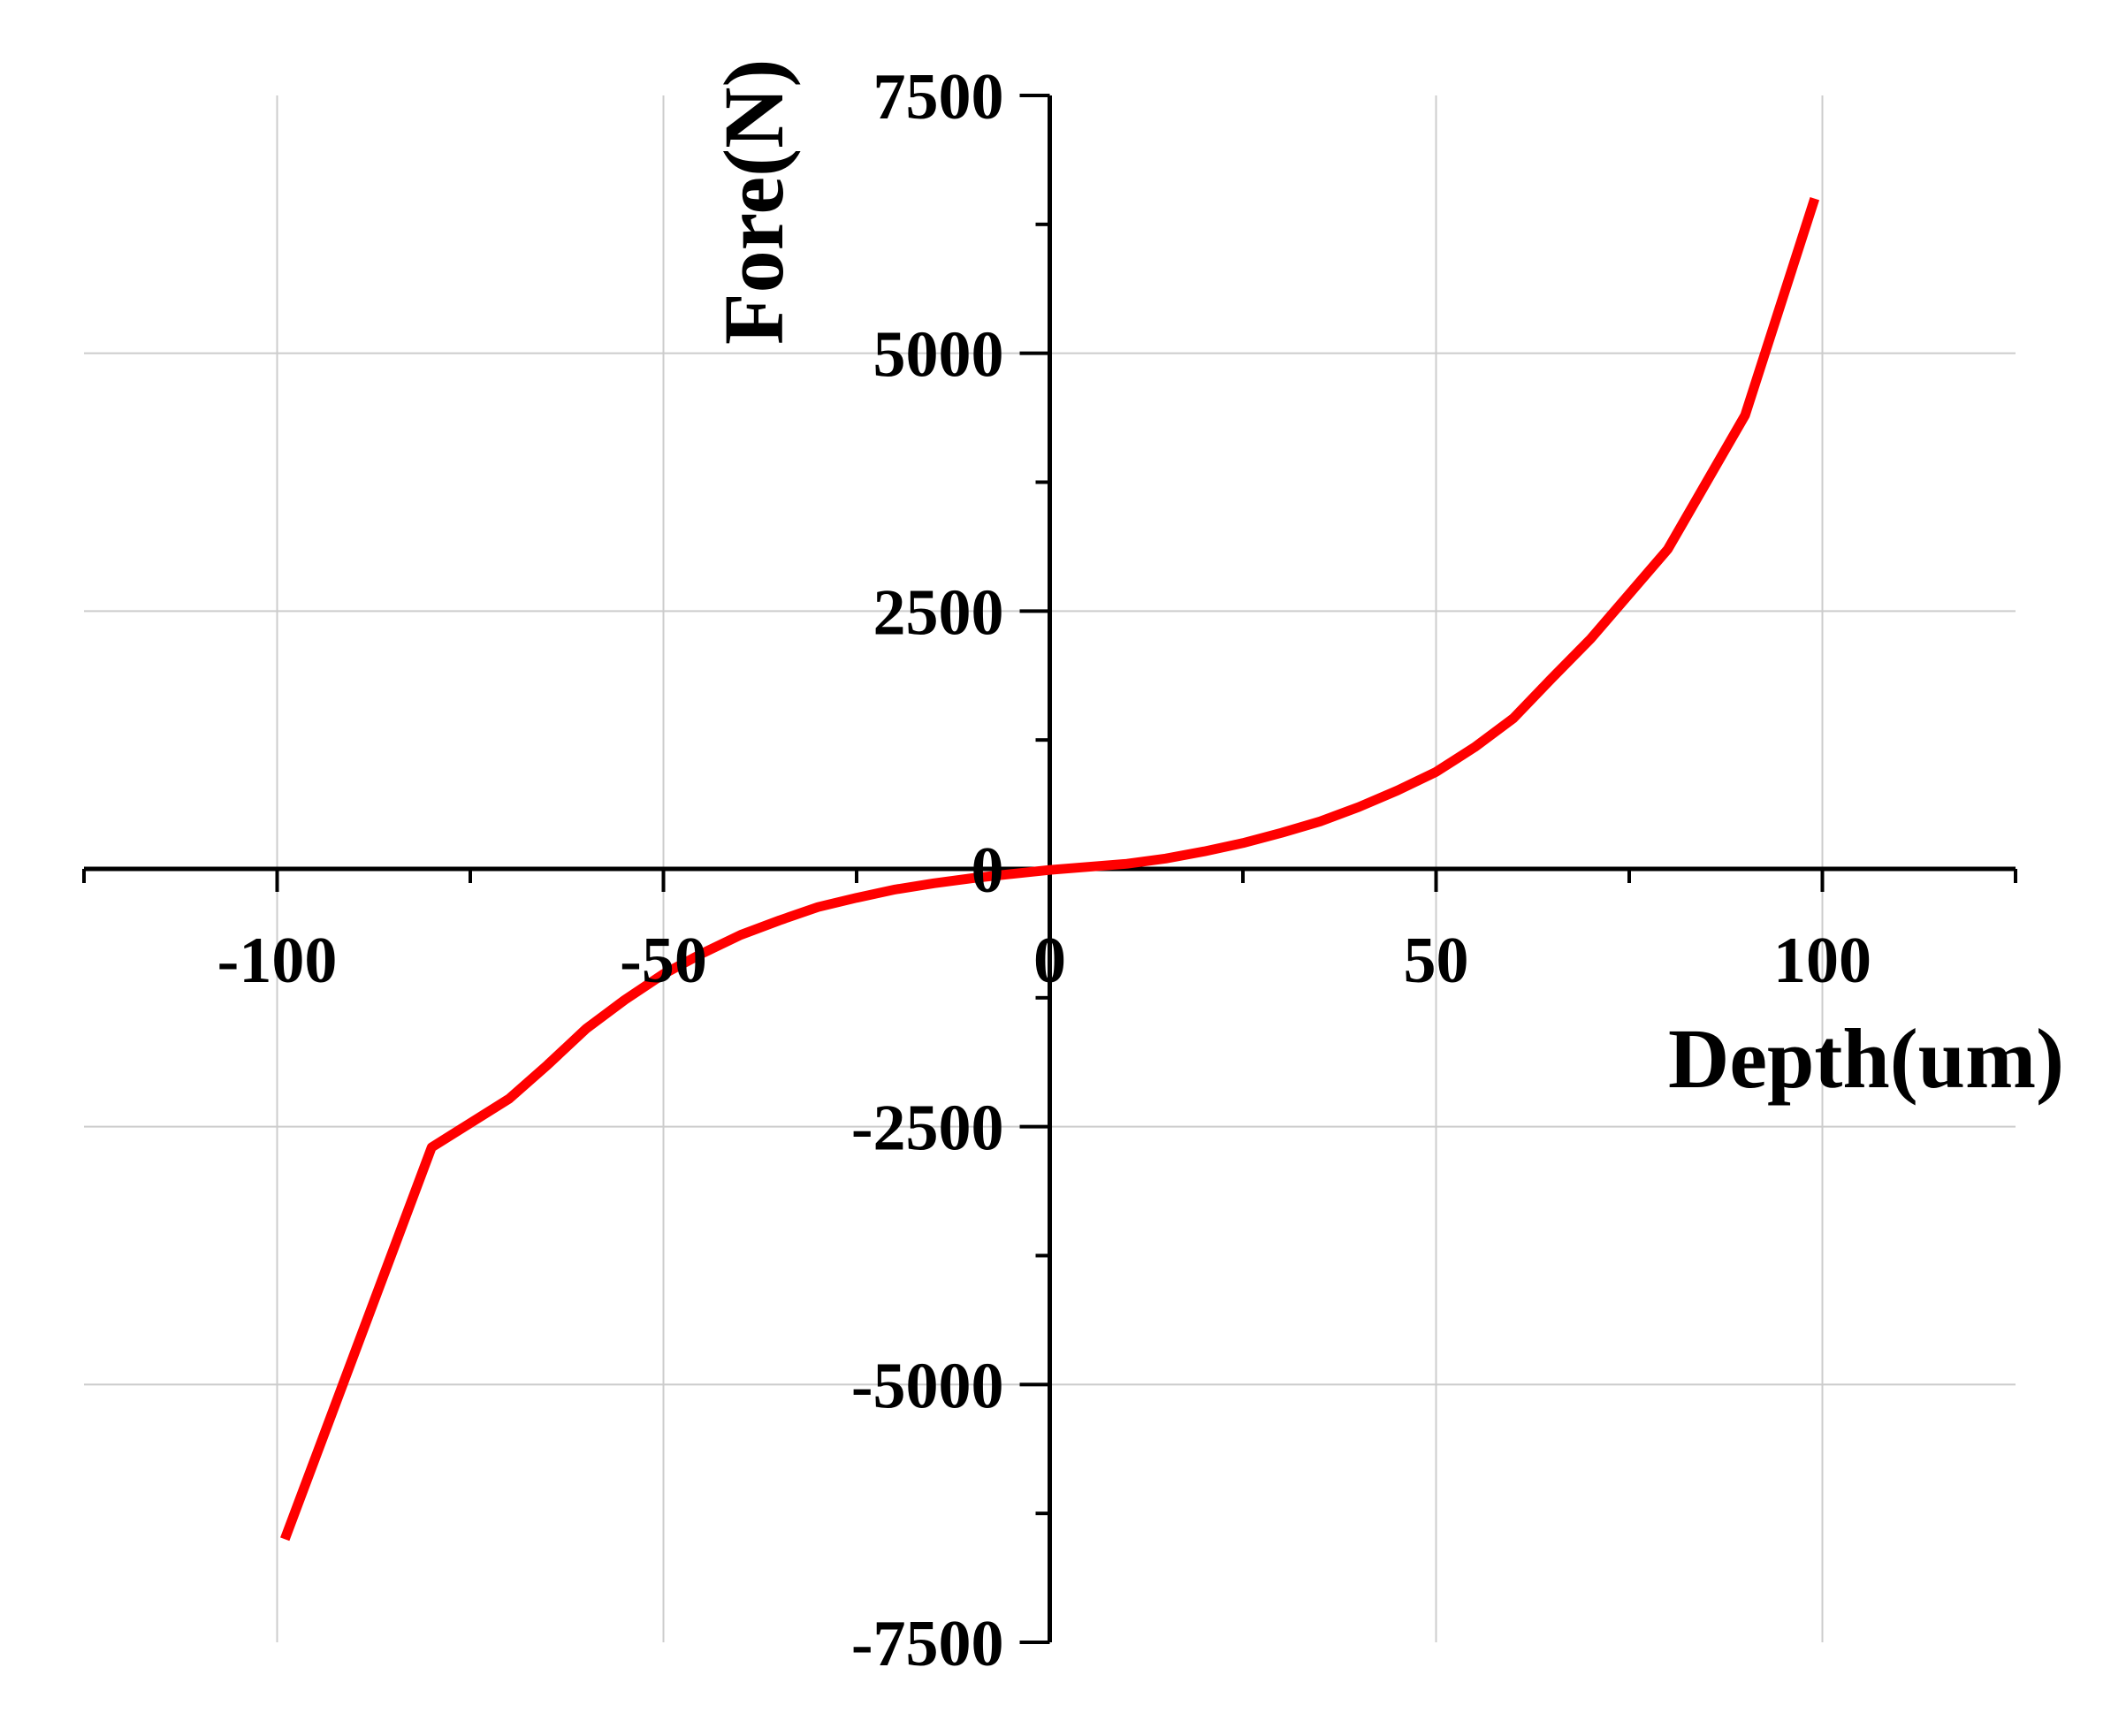  I want to click on x-tick-label: -100, so click(277, 961).